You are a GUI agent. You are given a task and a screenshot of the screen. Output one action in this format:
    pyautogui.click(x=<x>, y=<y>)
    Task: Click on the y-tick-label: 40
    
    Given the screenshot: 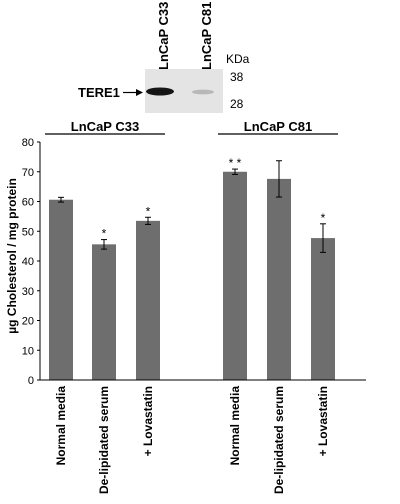 What is the action you would take?
    pyautogui.click(x=28, y=262)
    